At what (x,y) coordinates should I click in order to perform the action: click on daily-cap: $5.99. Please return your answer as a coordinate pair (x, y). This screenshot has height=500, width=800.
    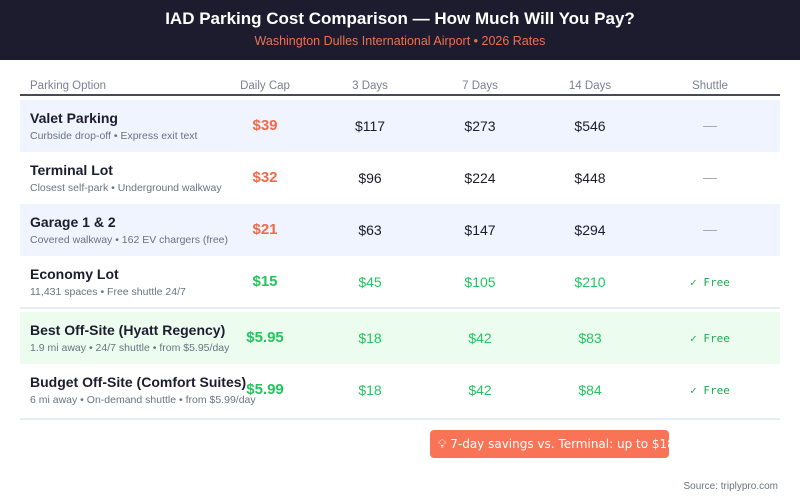
    Looking at the image, I should click on (265, 389).